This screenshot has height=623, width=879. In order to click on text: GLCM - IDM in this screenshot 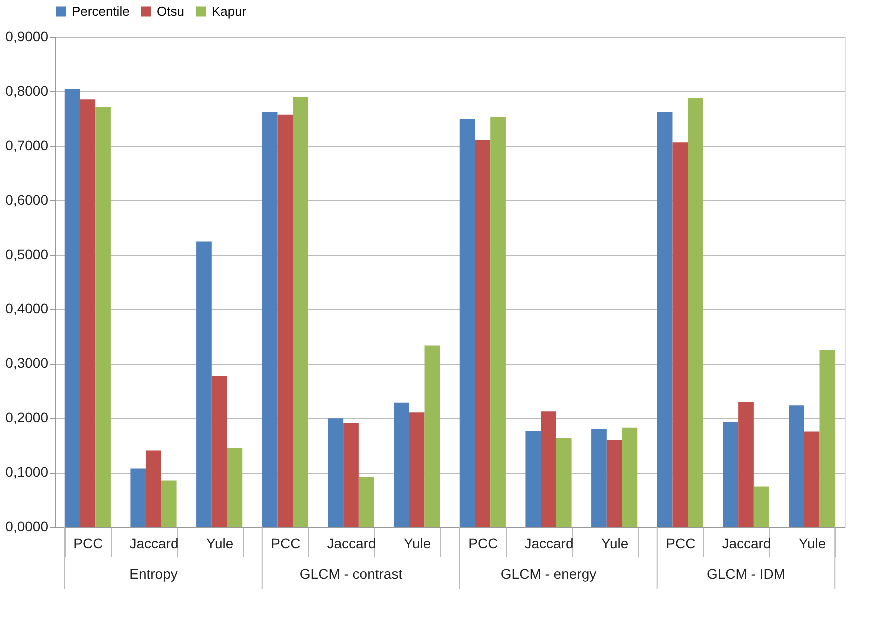, I will do `click(746, 574)`.